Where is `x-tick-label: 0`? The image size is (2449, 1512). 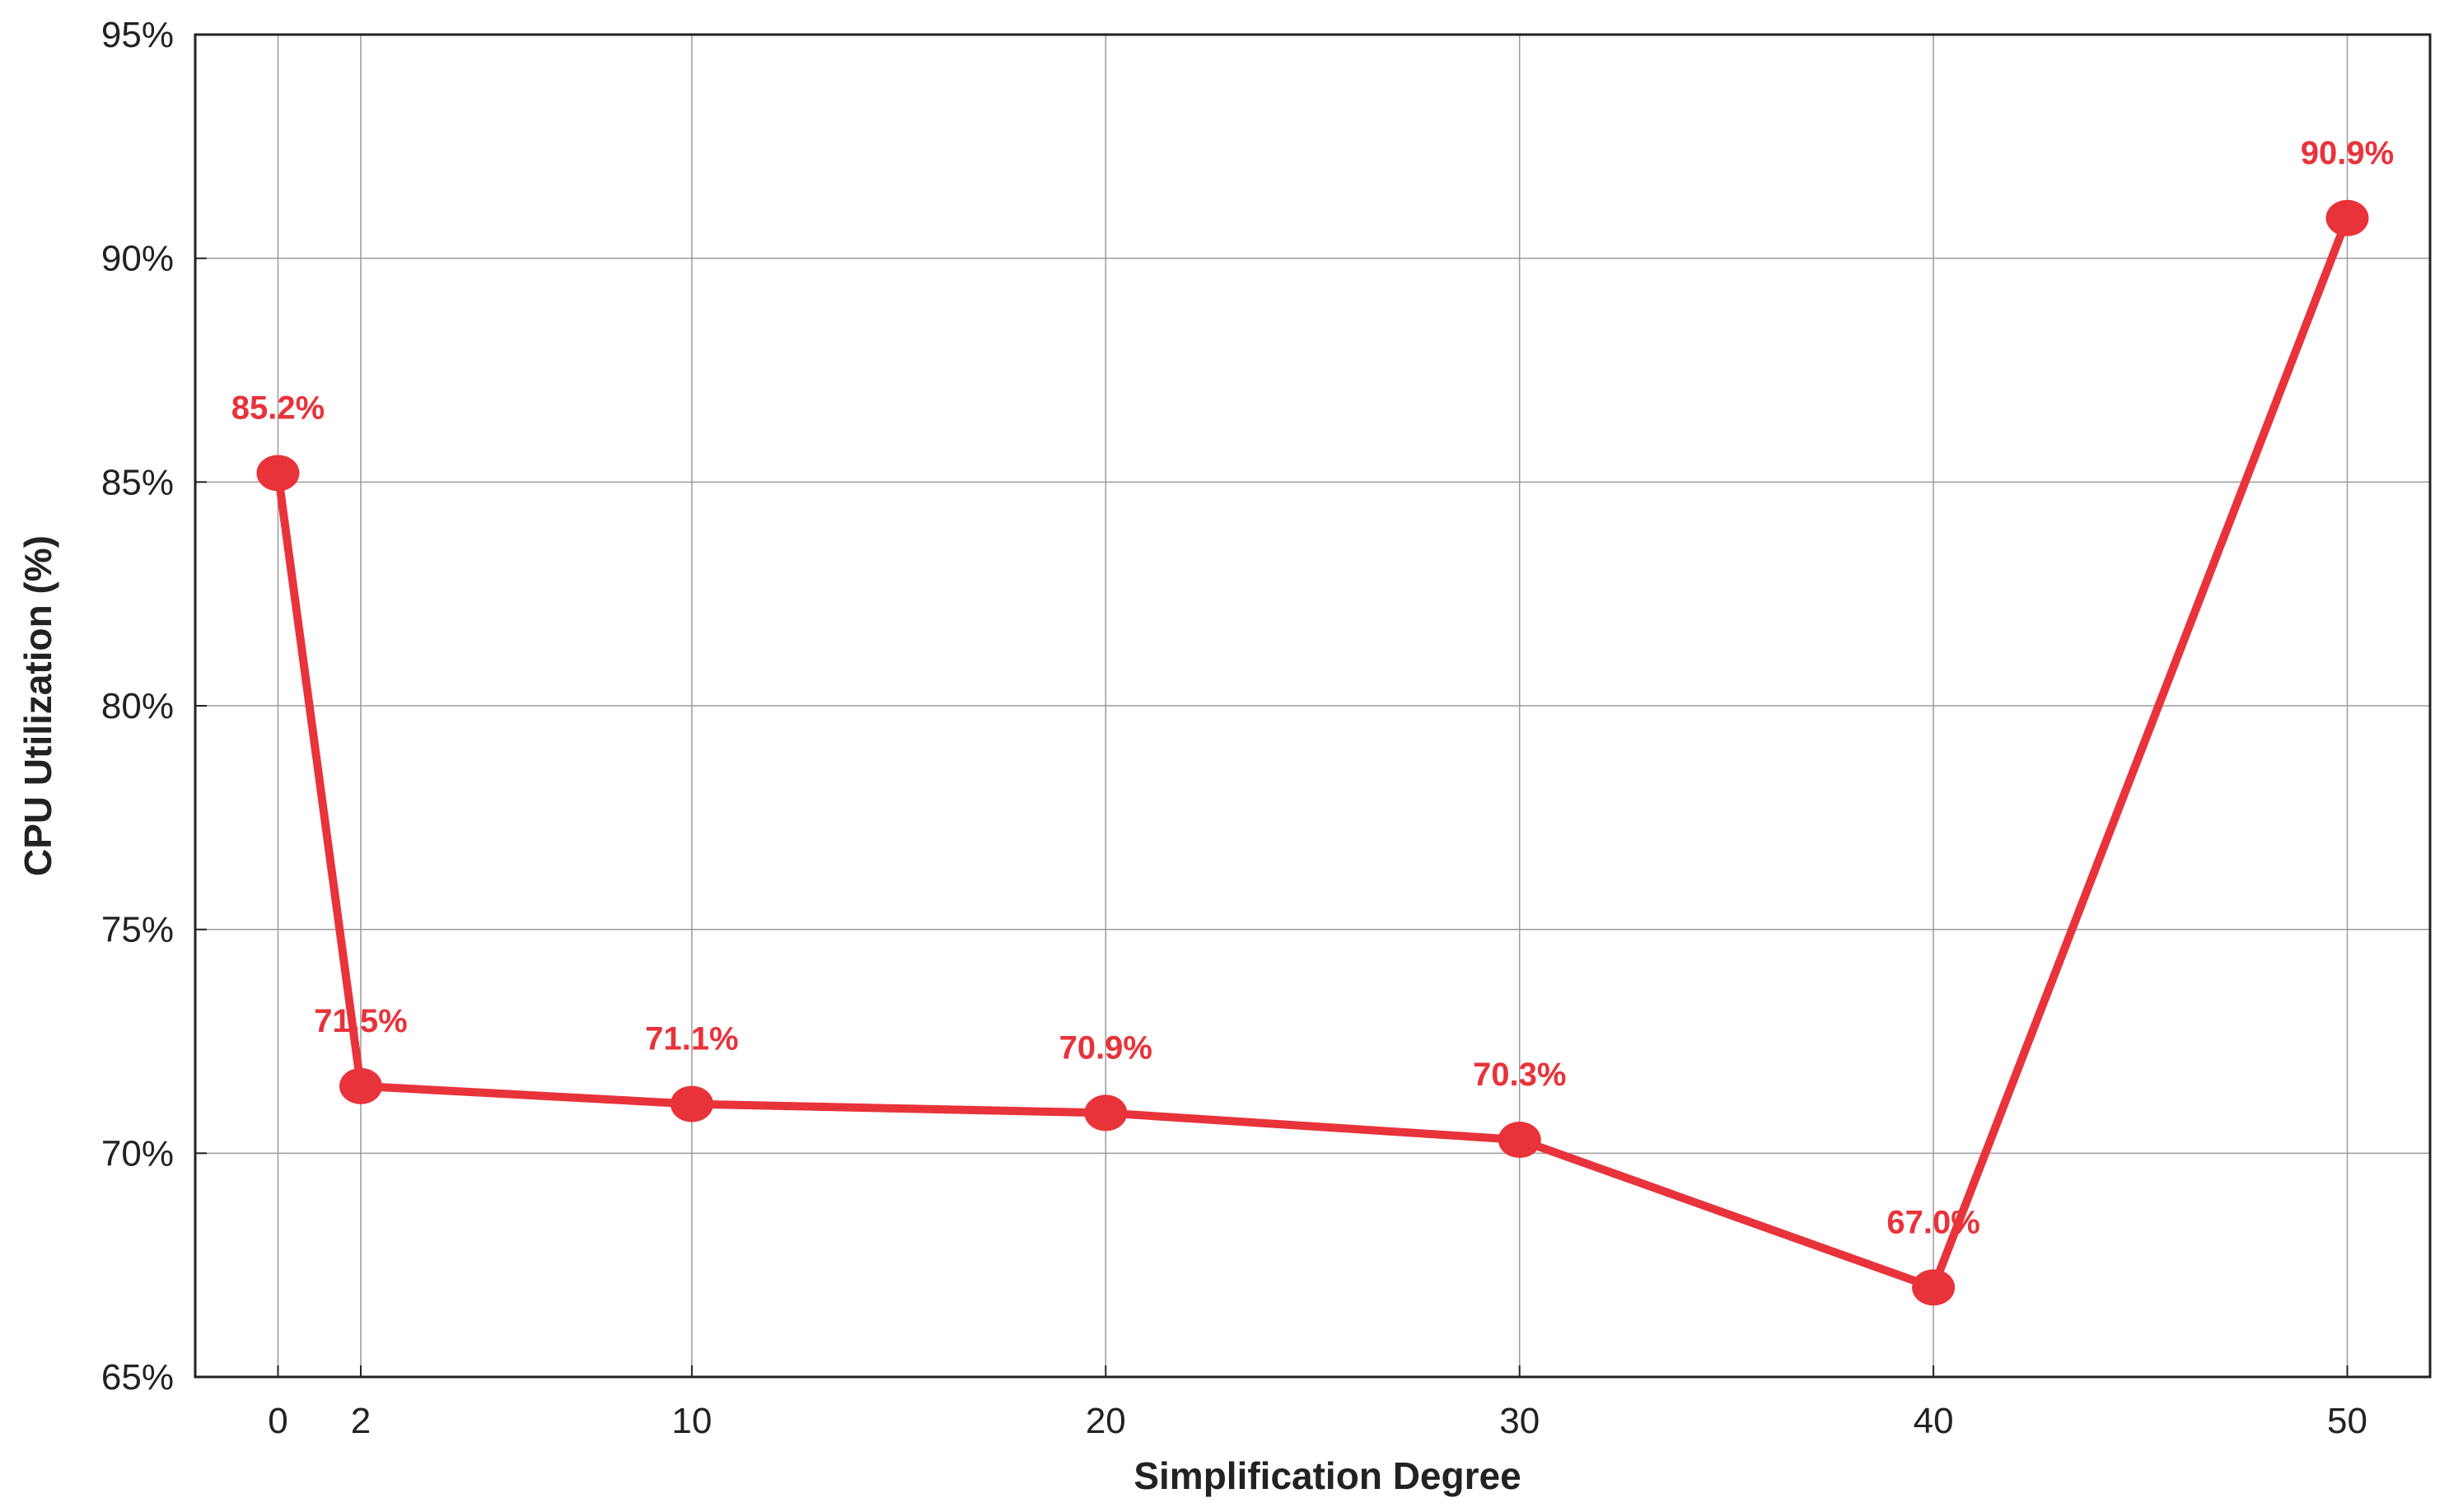 x-tick-label: 0 is located at coordinates (277, 1421).